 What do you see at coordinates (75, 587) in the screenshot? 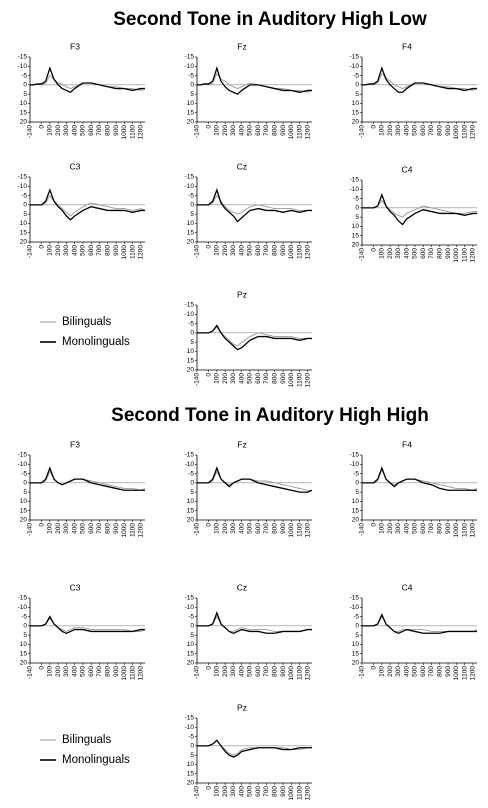
I see `chart-title: C3` at bounding box center [75, 587].